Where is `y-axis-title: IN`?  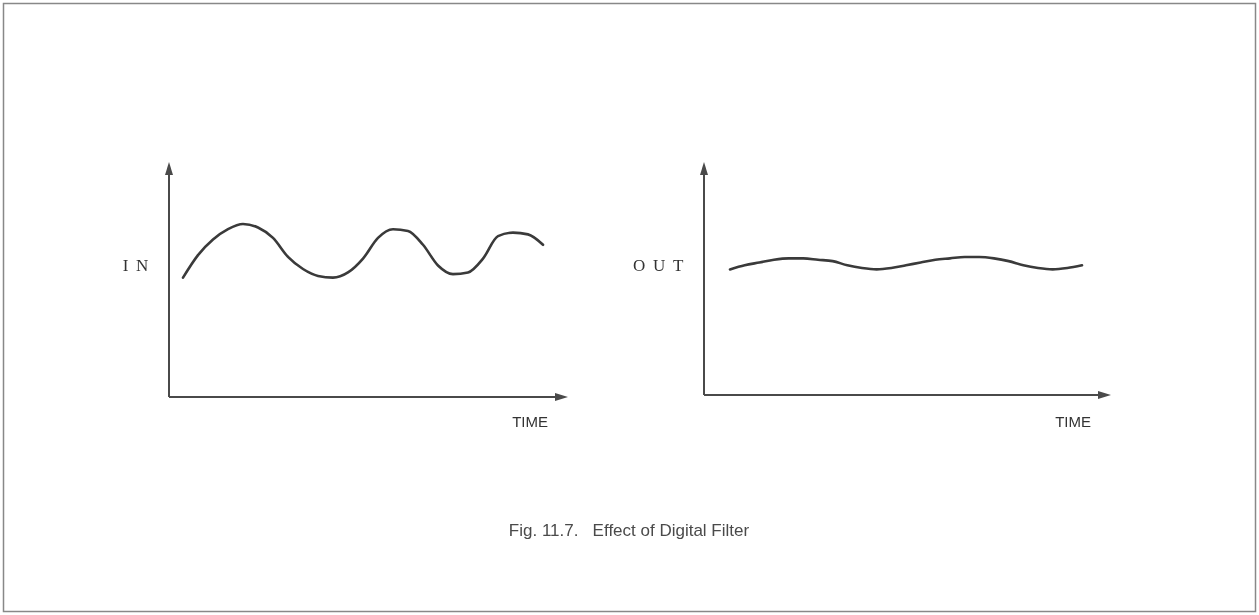
y-axis-title: IN is located at coordinates (139, 265).